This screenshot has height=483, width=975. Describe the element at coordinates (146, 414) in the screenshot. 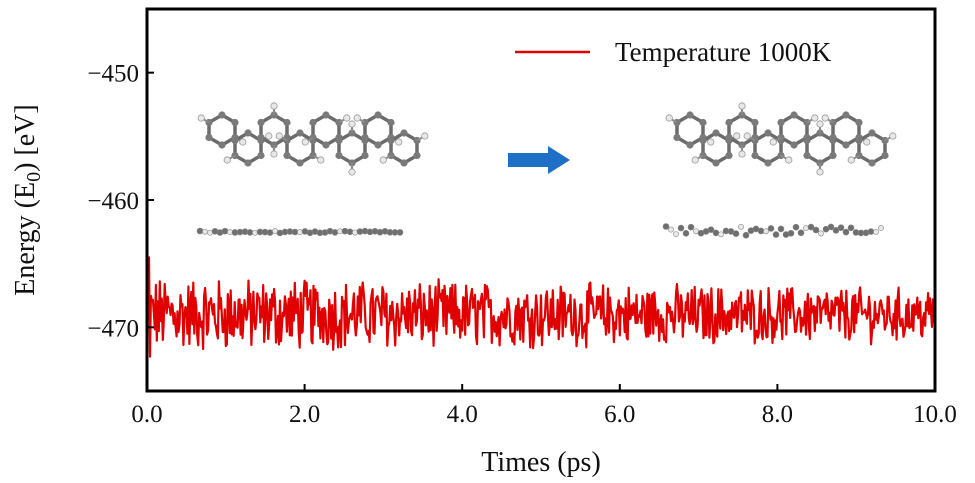

I see `x-tick-label: 0.0` at that location.